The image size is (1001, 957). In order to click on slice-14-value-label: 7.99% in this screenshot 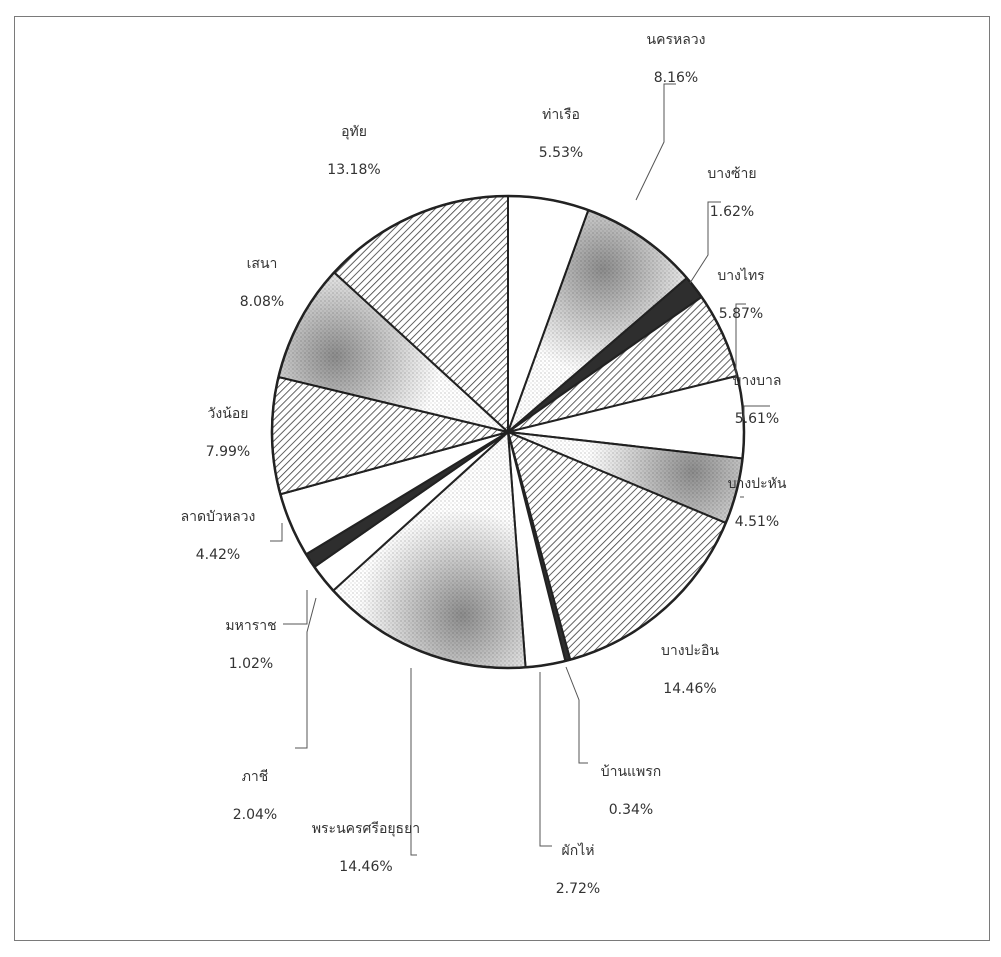, I will do `click(228, 452)`.